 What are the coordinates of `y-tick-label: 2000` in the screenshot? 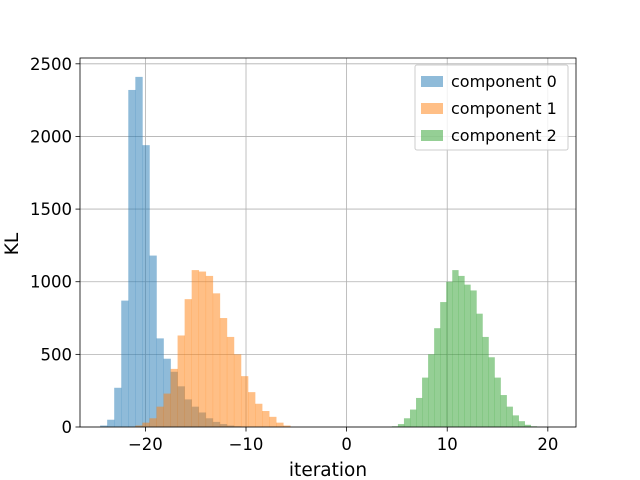 It's located at (51, 136).